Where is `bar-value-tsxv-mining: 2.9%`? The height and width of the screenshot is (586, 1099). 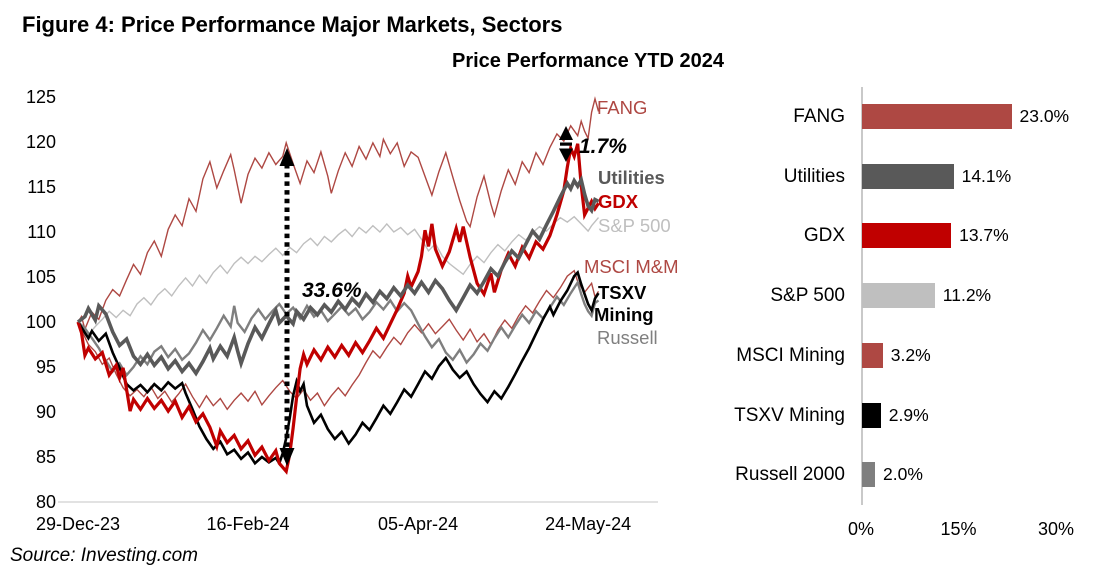 bar-value-tsxv-mining: 2.9% is located at coordinates (908, 414).